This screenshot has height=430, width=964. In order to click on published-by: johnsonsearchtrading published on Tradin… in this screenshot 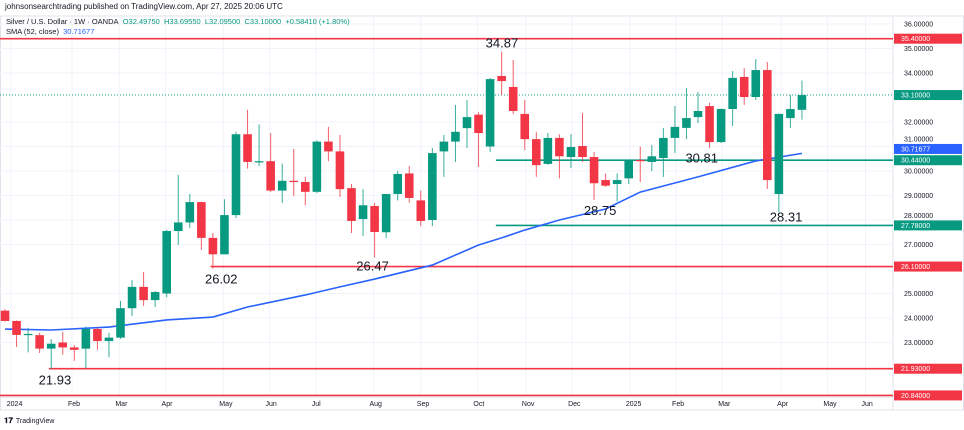, I will do `click(144, 6)`.